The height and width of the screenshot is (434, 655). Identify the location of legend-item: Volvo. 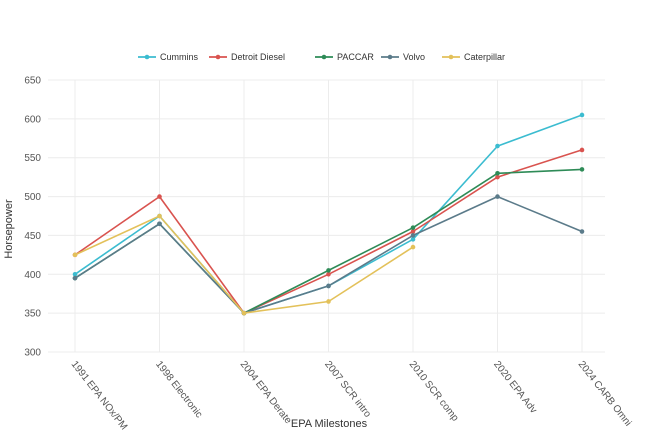
(403, 57).